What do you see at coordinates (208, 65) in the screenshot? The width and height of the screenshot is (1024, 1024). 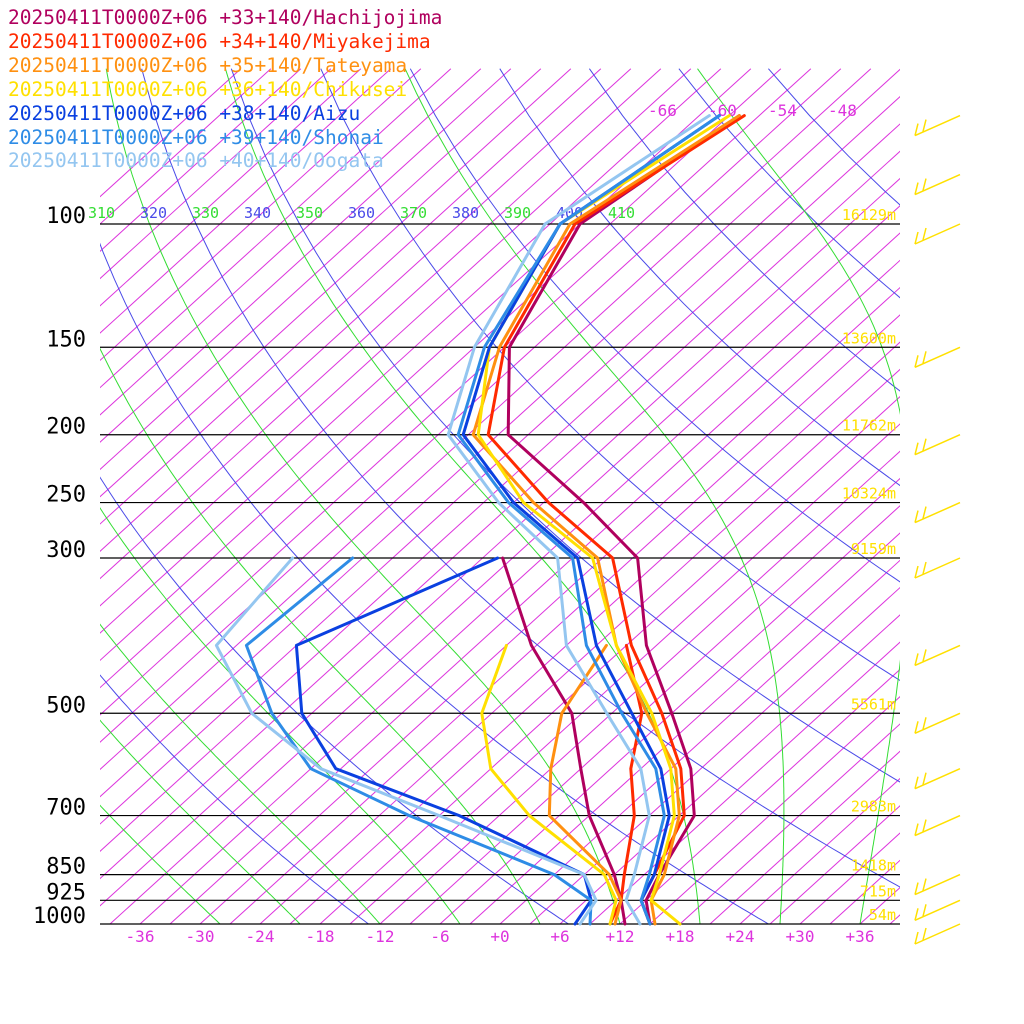 I see `legend-entry-tateyama: 20250411T0000Z+06 +35+140/Tateyama` at bounding box center [208, 65].